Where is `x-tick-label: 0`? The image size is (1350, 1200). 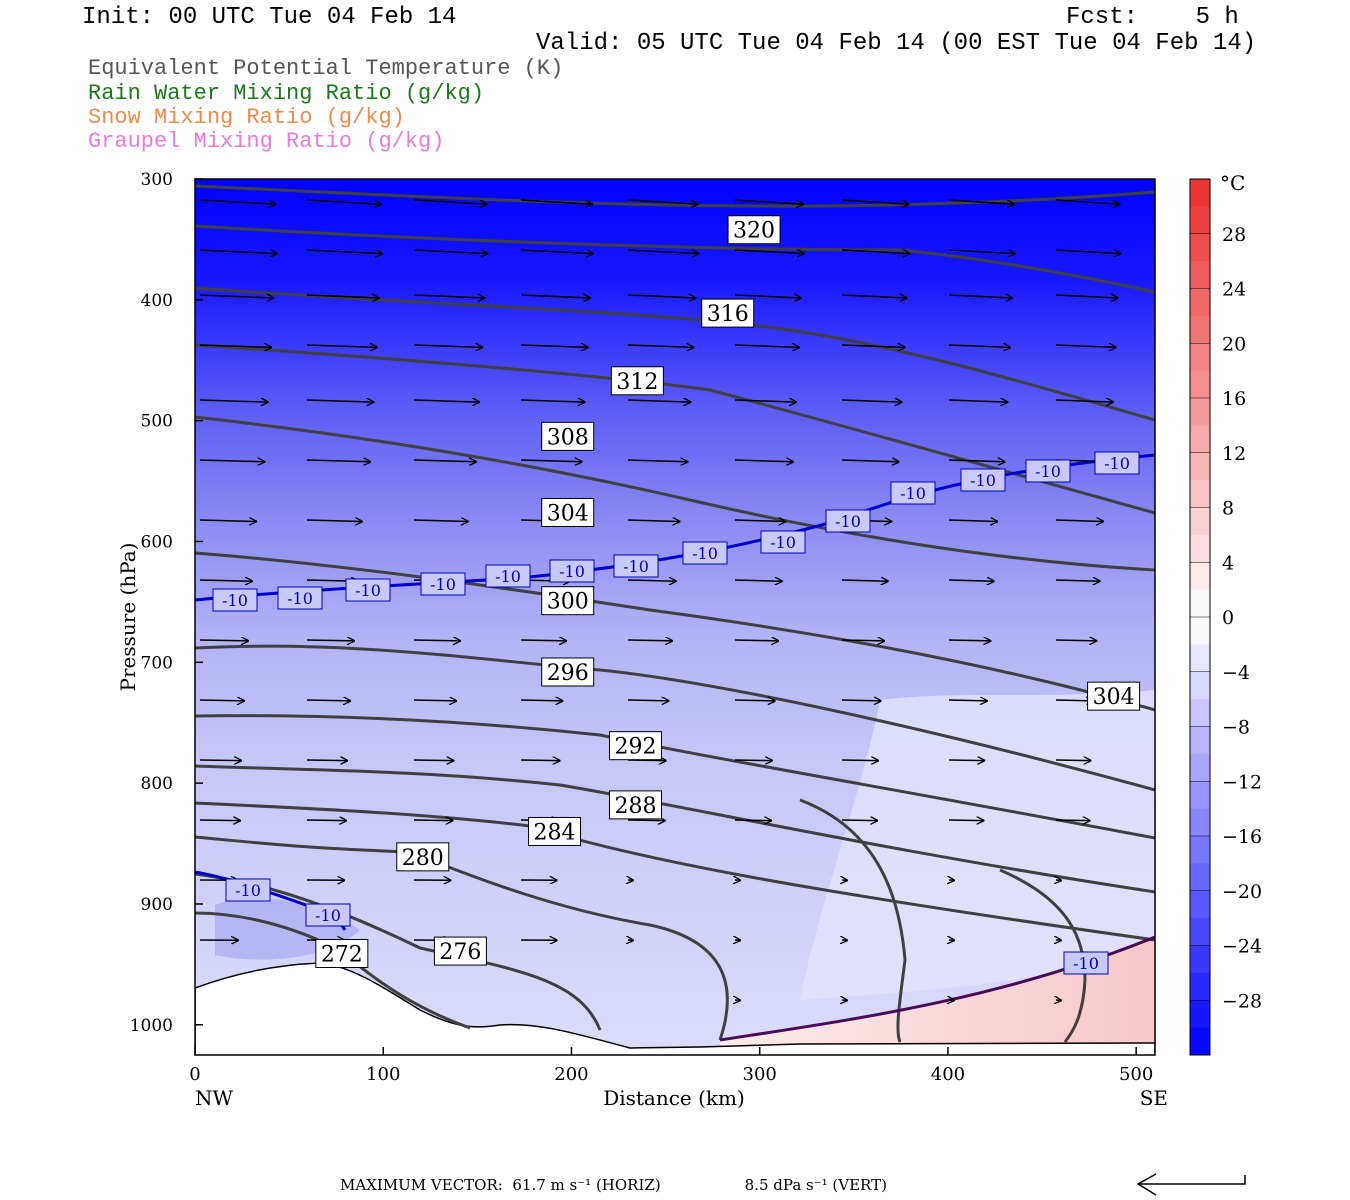
x-tick-label: 0 is located at coordinates (194, 1074).